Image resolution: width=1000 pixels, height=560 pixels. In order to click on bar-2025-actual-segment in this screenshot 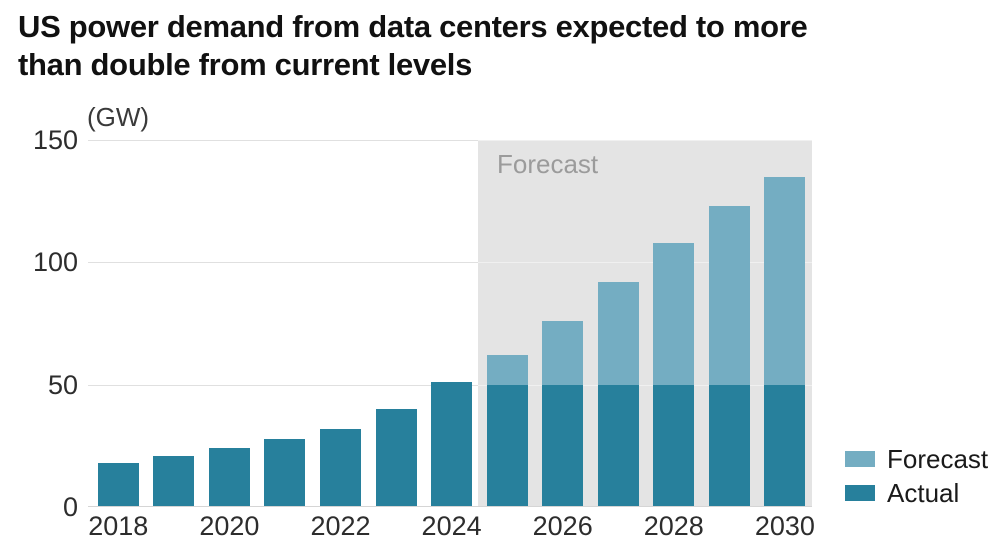, I will do `click(507, 445)`.